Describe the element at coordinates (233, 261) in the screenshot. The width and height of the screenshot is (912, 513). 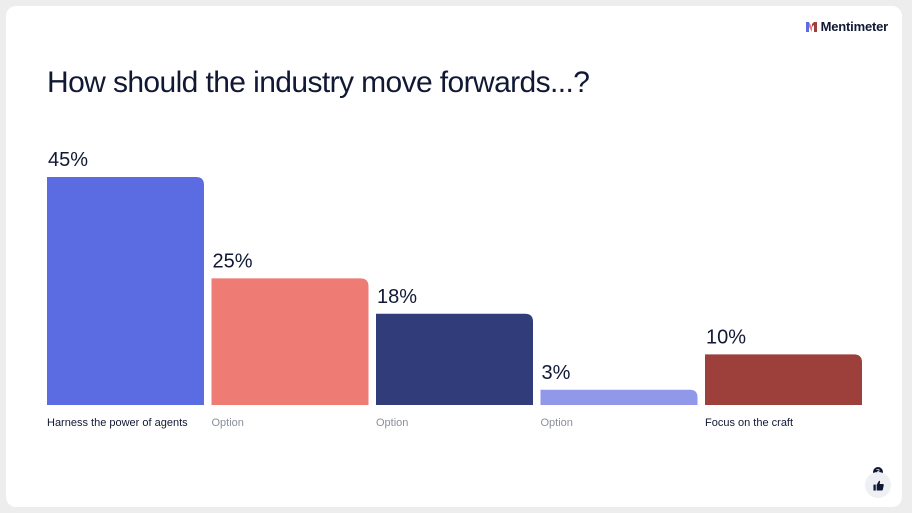
I see `bar-value-label-1: 25%` at that location.